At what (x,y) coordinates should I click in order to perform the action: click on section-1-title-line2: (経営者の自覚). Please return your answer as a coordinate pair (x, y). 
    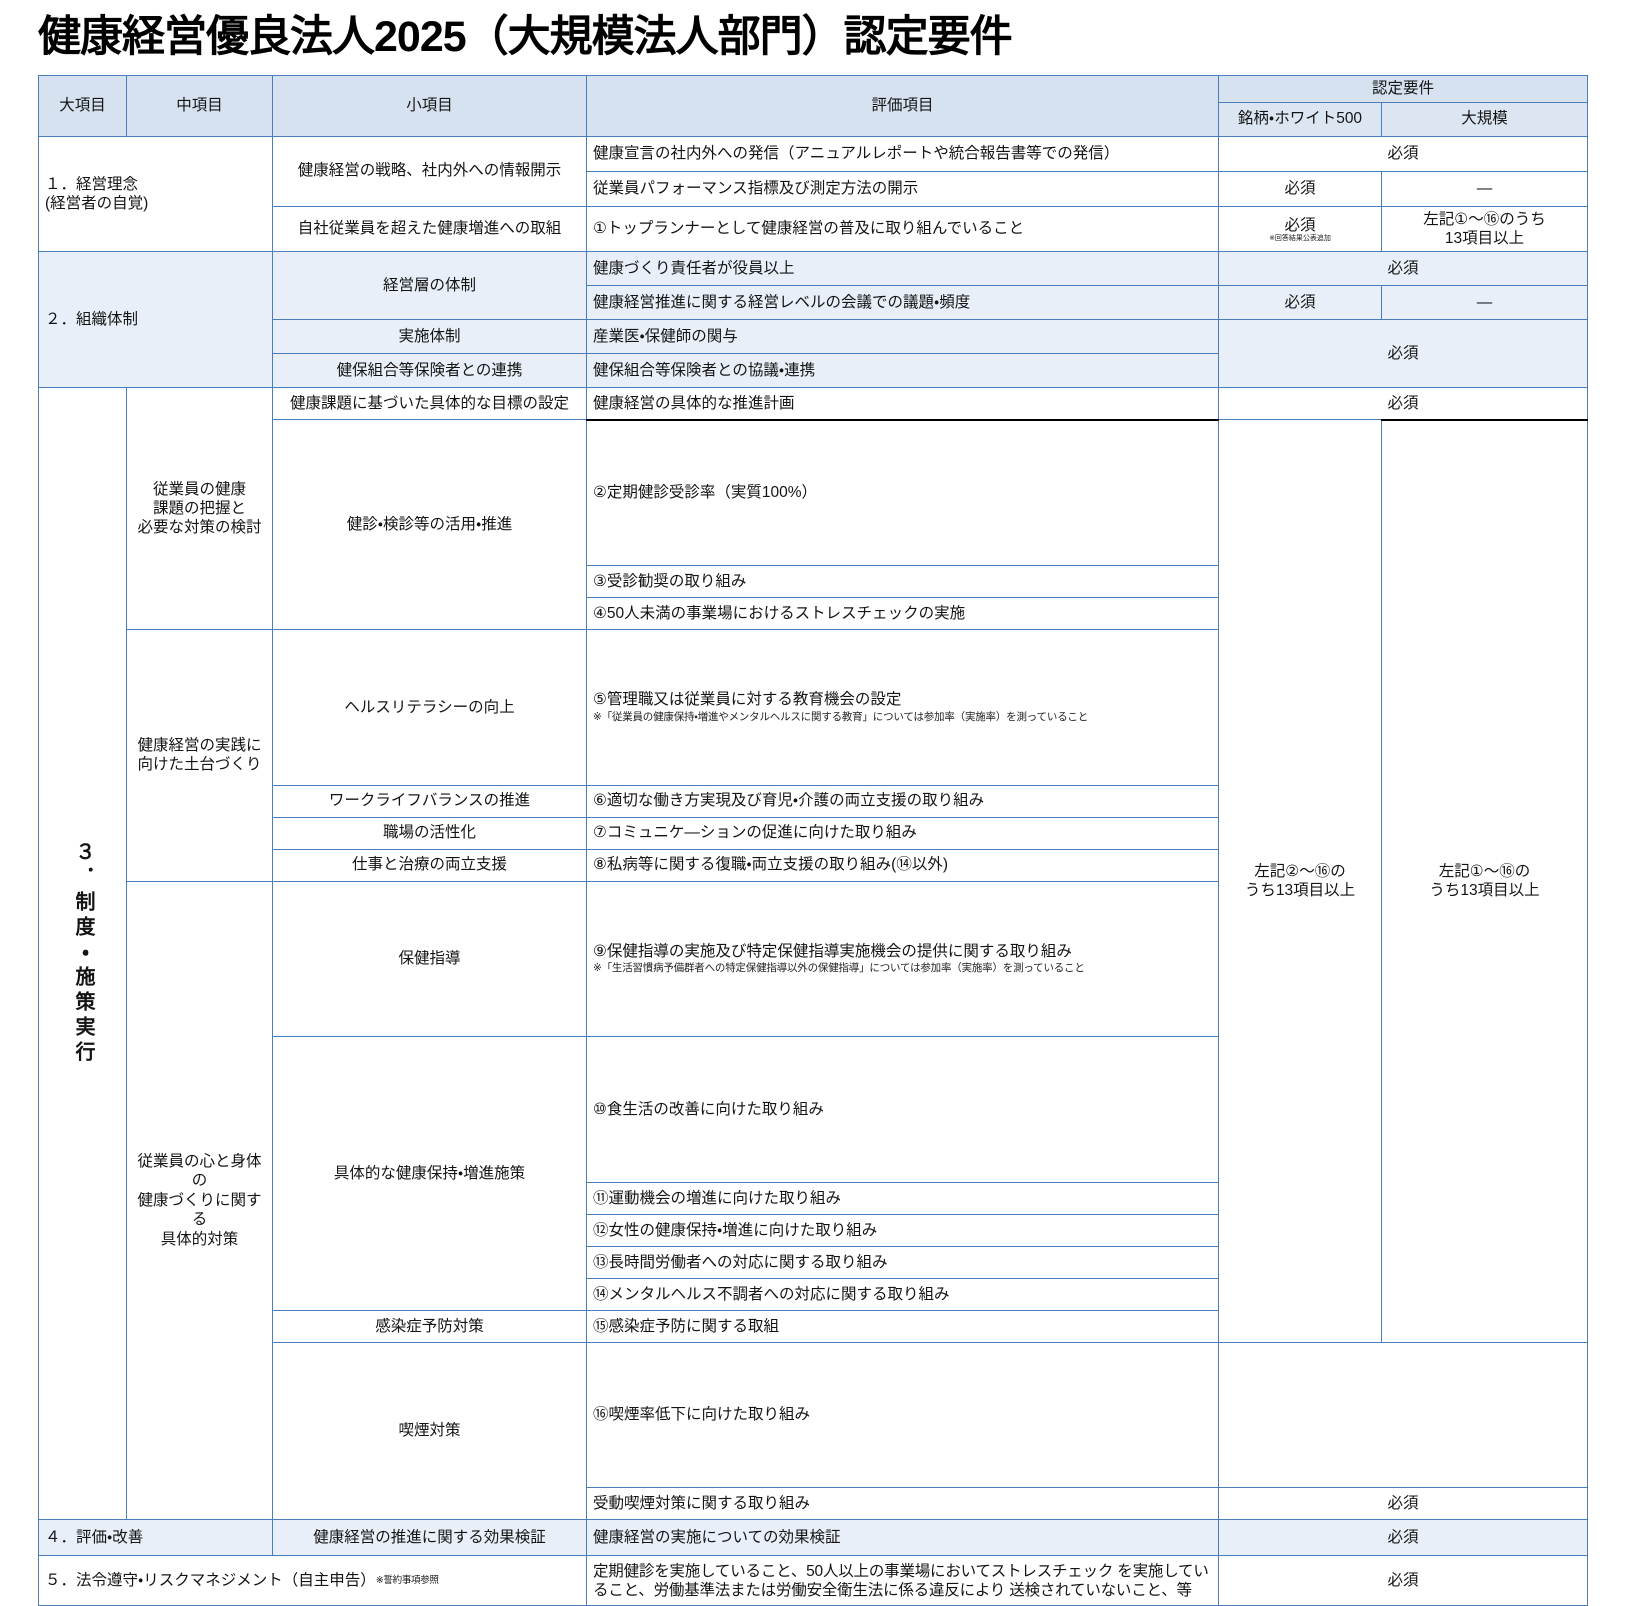
    Looking at the image, I should click on (155, 203).